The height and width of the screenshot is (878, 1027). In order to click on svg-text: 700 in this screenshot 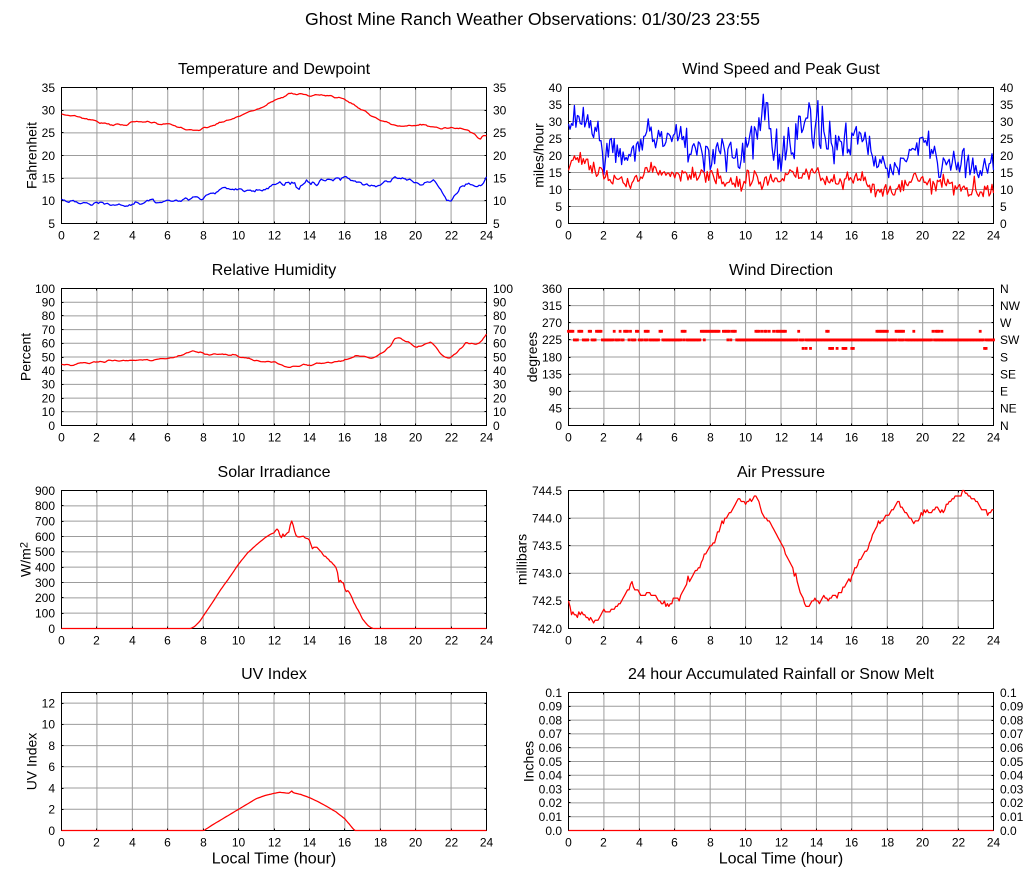, I will do `click(45, 522)`.